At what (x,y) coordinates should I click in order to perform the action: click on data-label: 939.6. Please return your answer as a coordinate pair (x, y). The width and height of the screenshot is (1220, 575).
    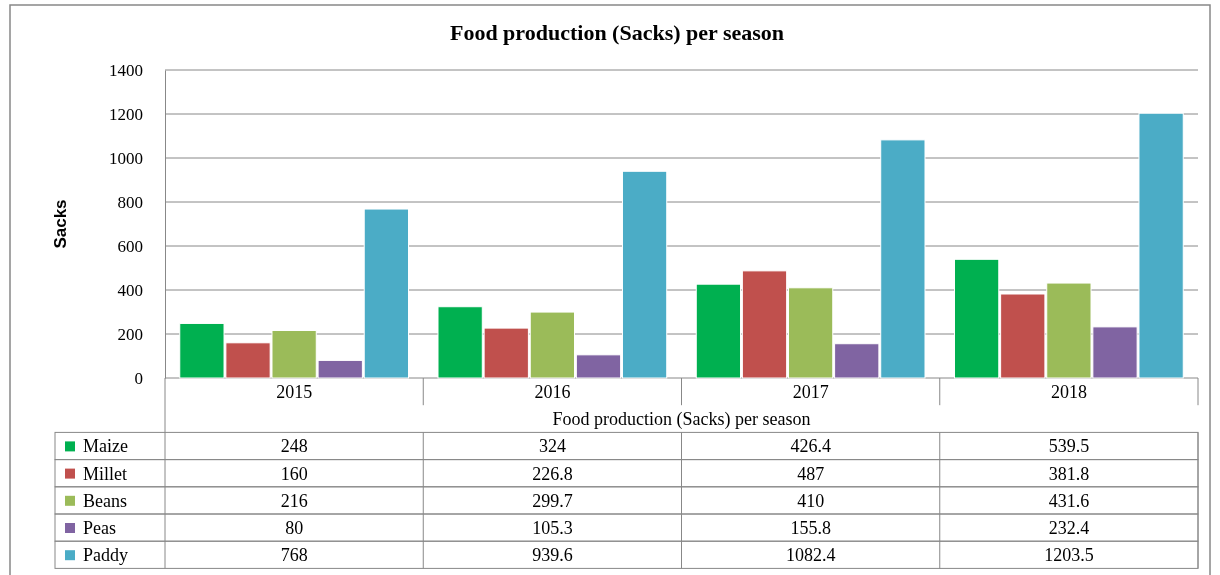
    Looking at the image, I should click on (552, 555).